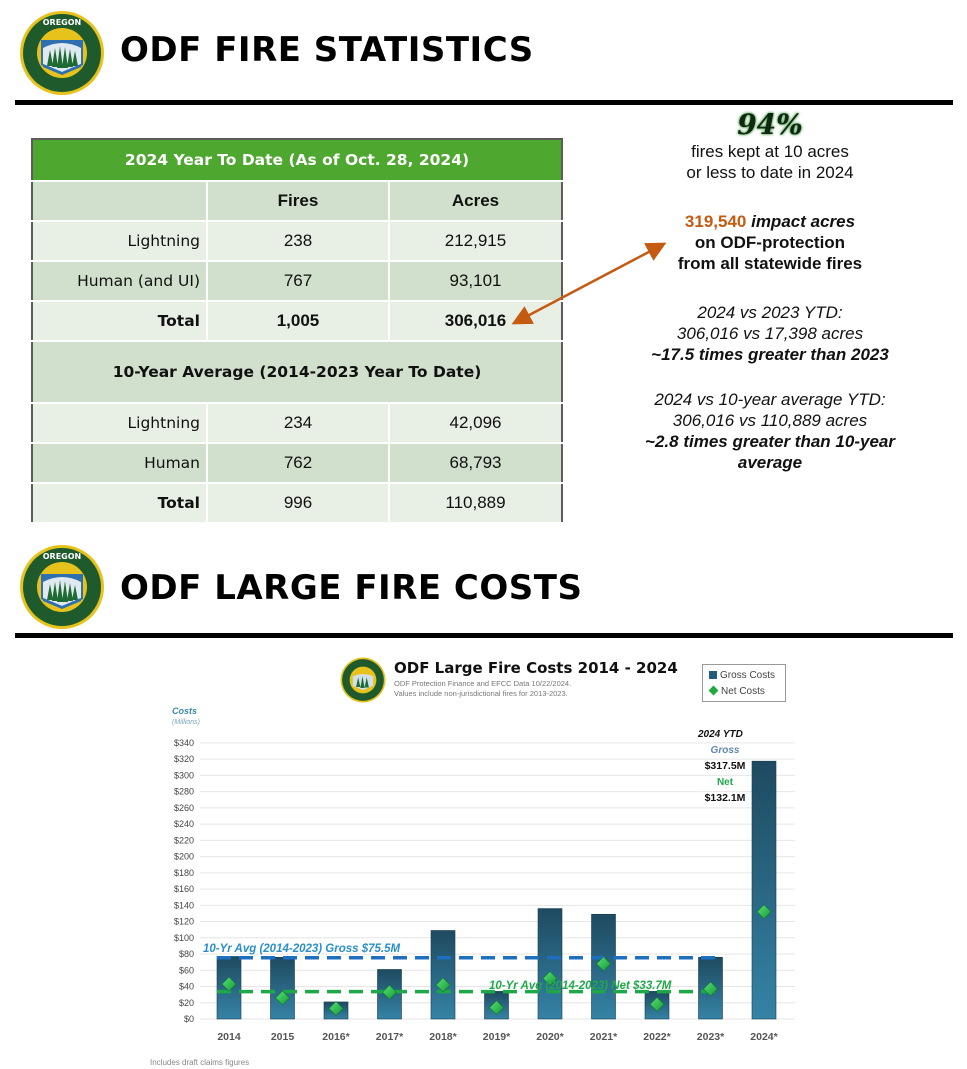 Image resolution: width=967 pixels, height=1069 pixels. Describe the element at coordinates (770, 420) in the screenshot. I see `compare-10yr-line-2: 306,016 vs 110,889 acres` at that location.